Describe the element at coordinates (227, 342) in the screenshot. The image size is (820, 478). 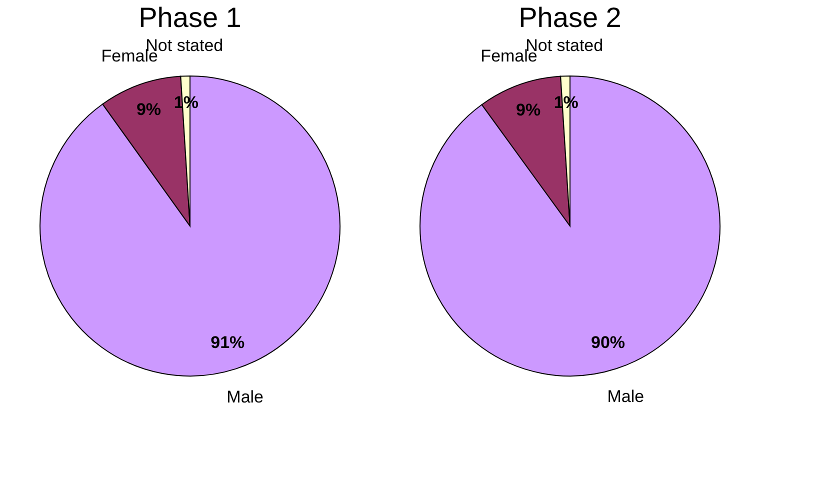
I see `data-label: 91%` at that location.